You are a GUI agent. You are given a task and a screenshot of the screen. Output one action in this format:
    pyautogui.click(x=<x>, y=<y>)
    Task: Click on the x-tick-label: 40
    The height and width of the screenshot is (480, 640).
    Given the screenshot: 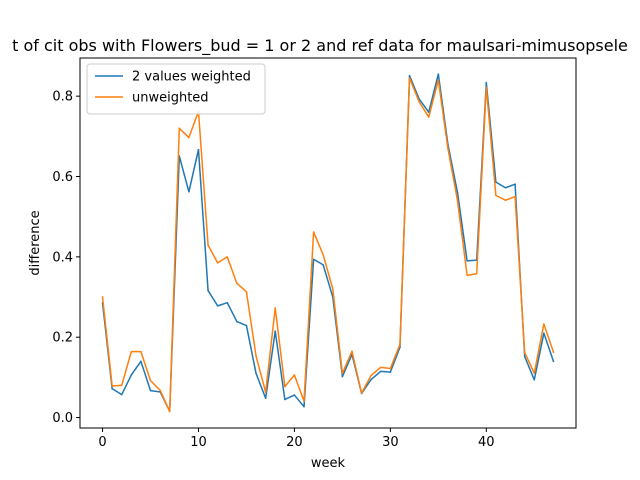 What is the action you would take?
    pyautogui.click(x=486, y=442)
    